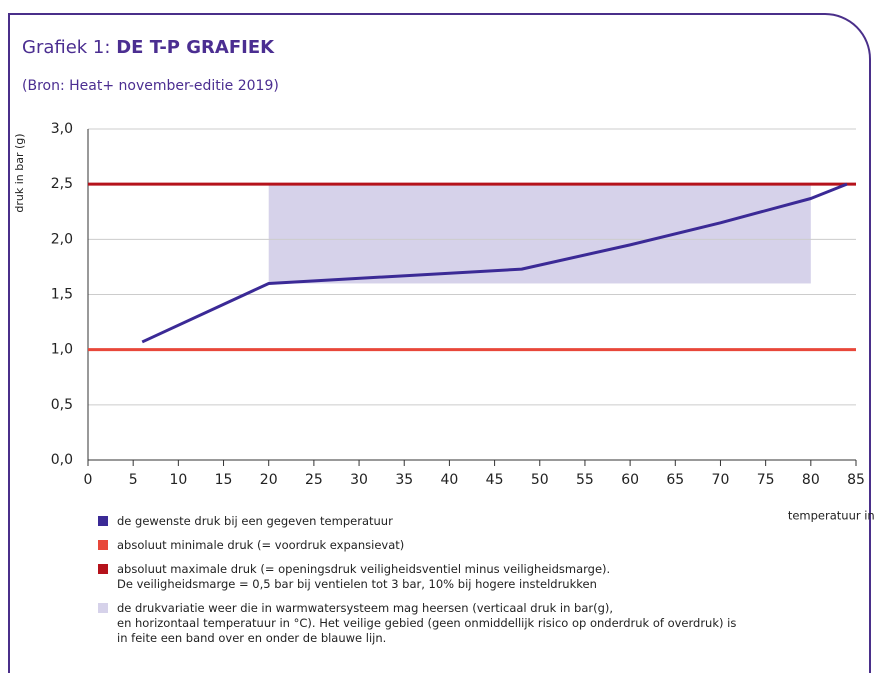  What do you see at coordinates (19, 172) in the screenshot?
I see `y-axis-label: druk in bar (g)` at bounding box center [19, 172].